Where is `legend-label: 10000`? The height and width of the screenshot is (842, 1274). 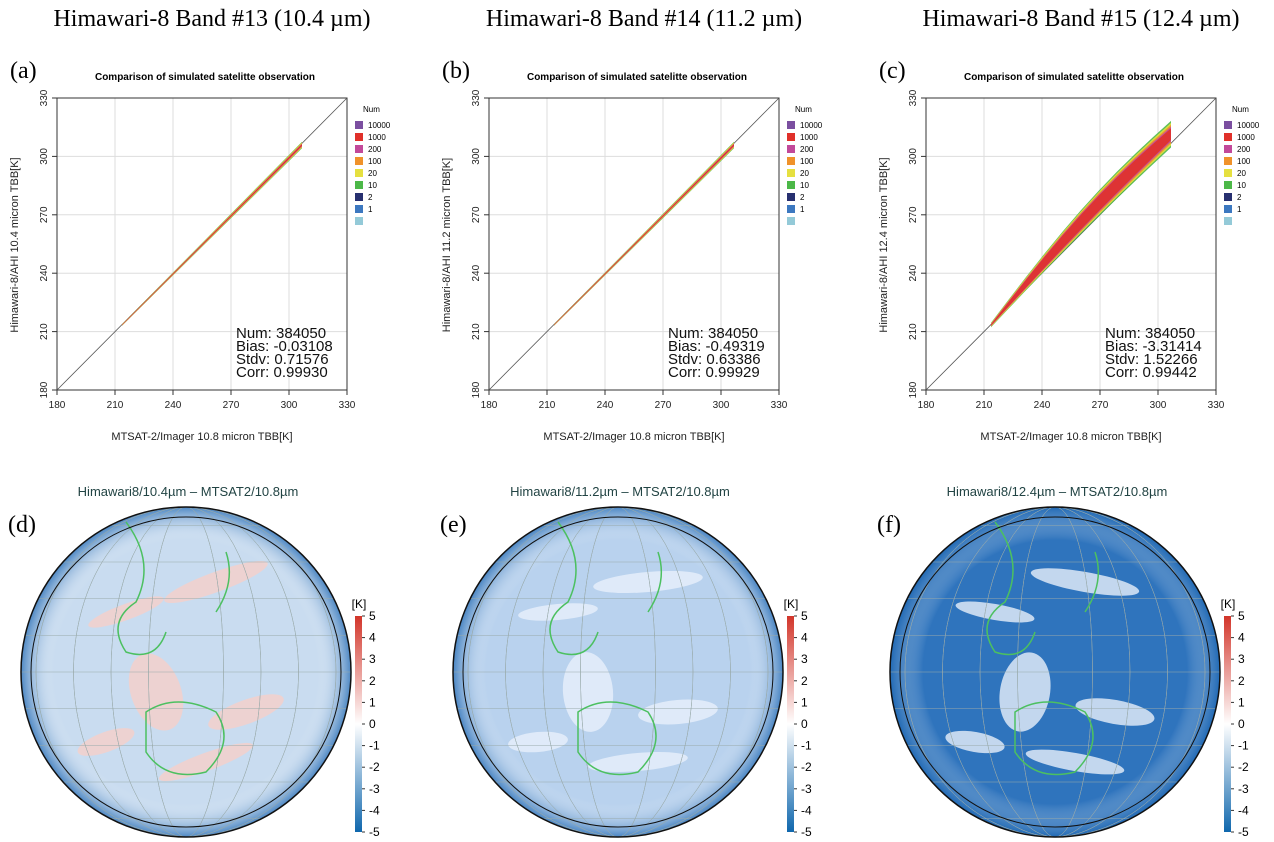 legend-label: 10000 is located at coordinates (811, 125).